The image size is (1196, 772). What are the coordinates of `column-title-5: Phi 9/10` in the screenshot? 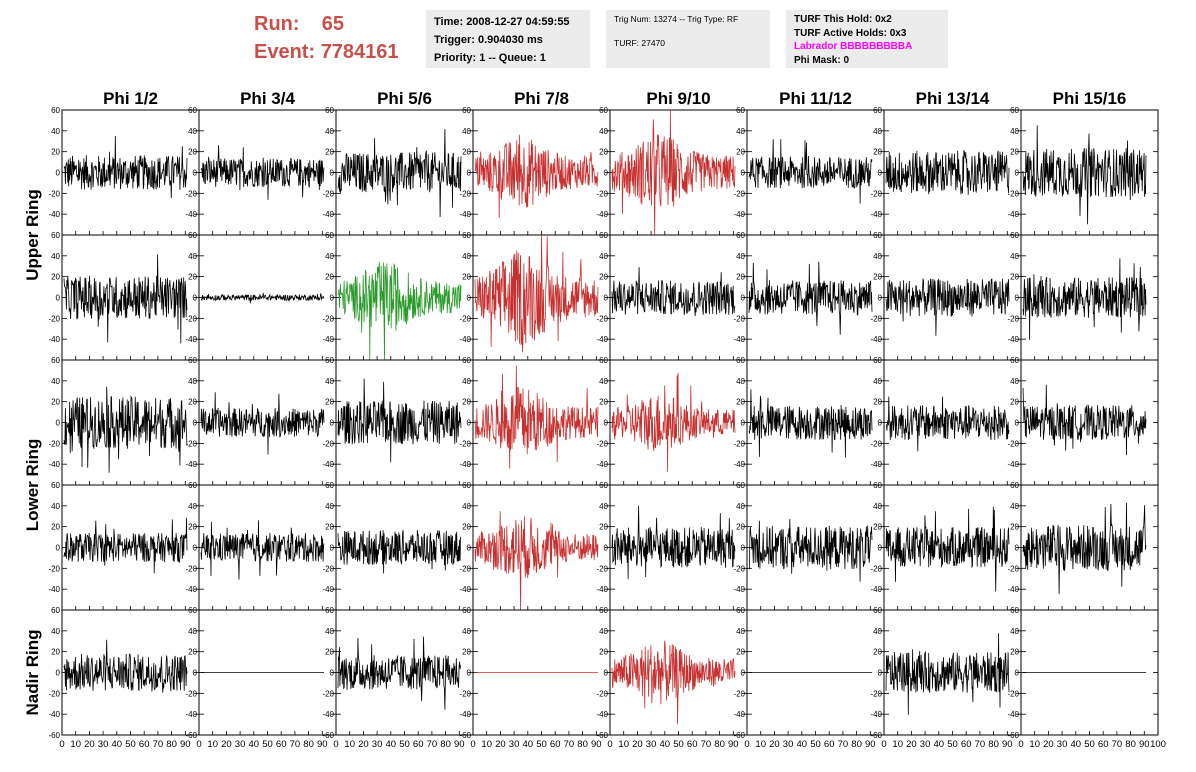 It's located at (678, 98).